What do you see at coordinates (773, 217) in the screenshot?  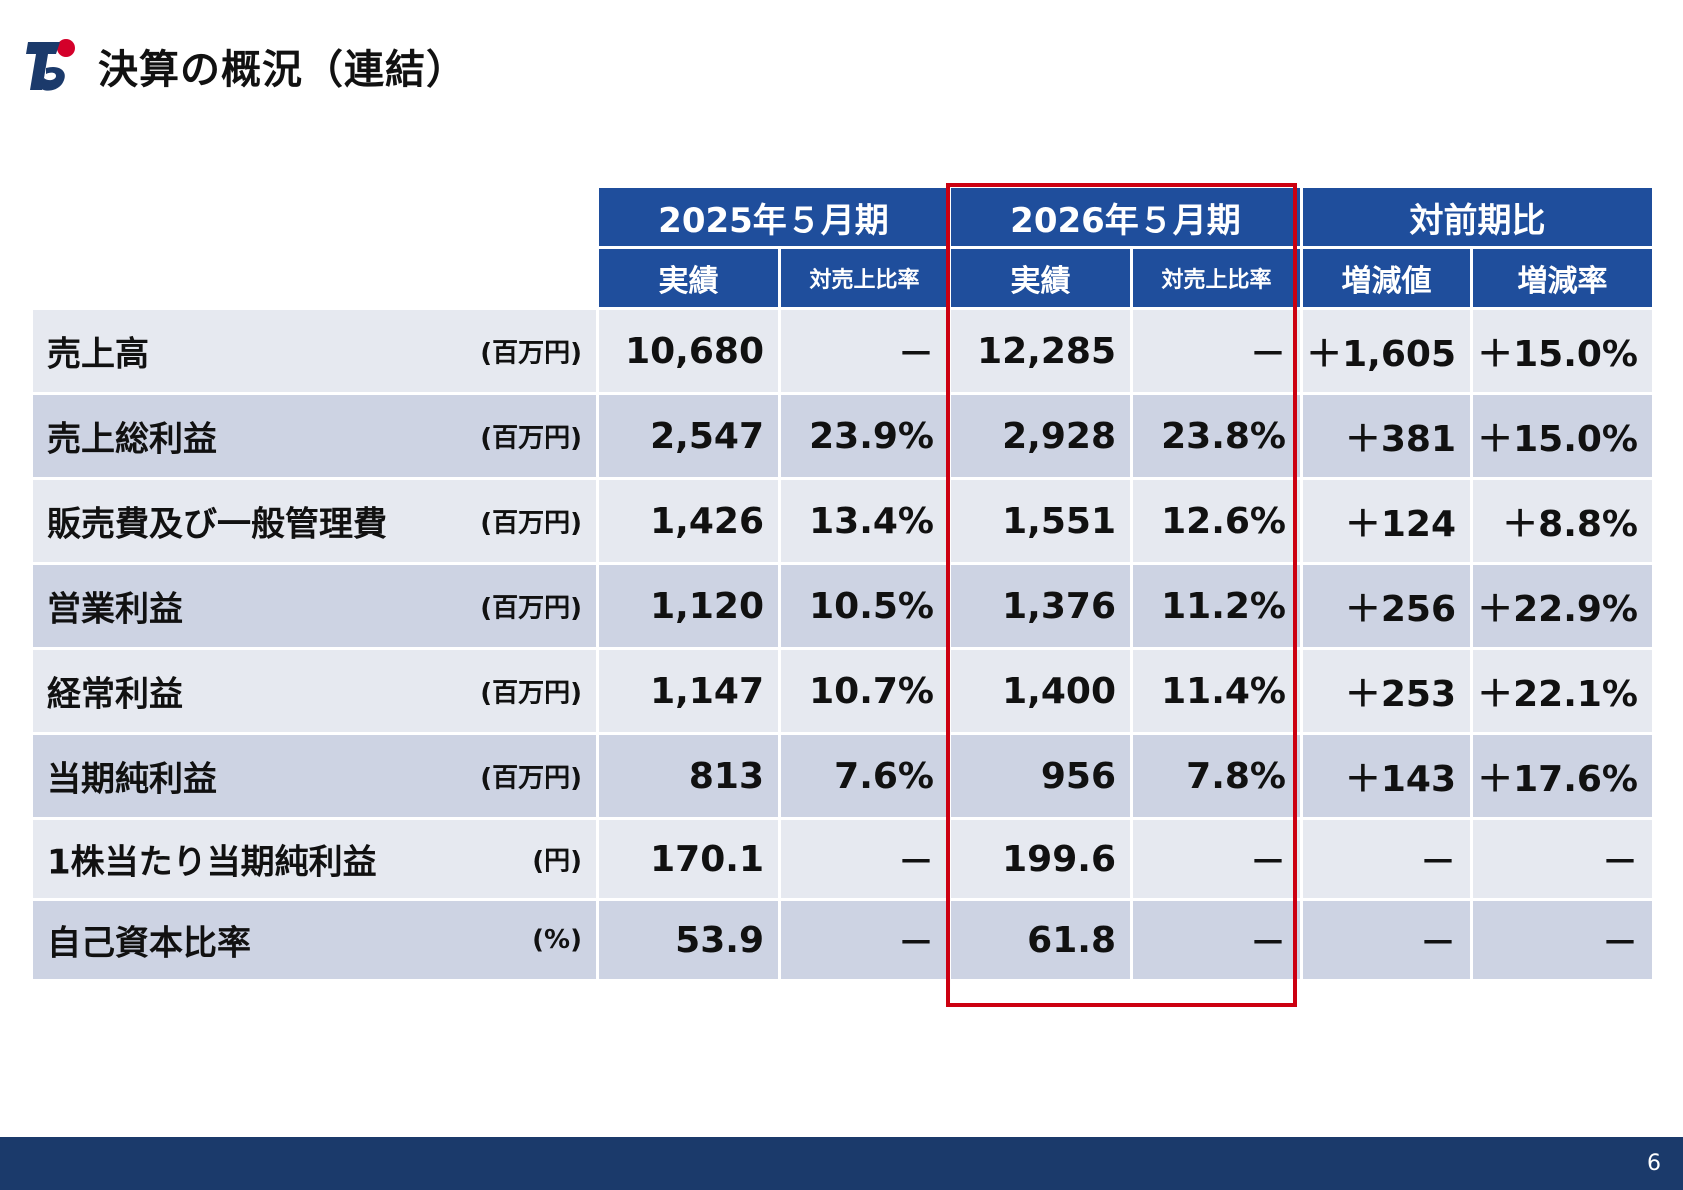 I see `group-header-fy2025: 2025年５月期` at bounding box center [773, 217].